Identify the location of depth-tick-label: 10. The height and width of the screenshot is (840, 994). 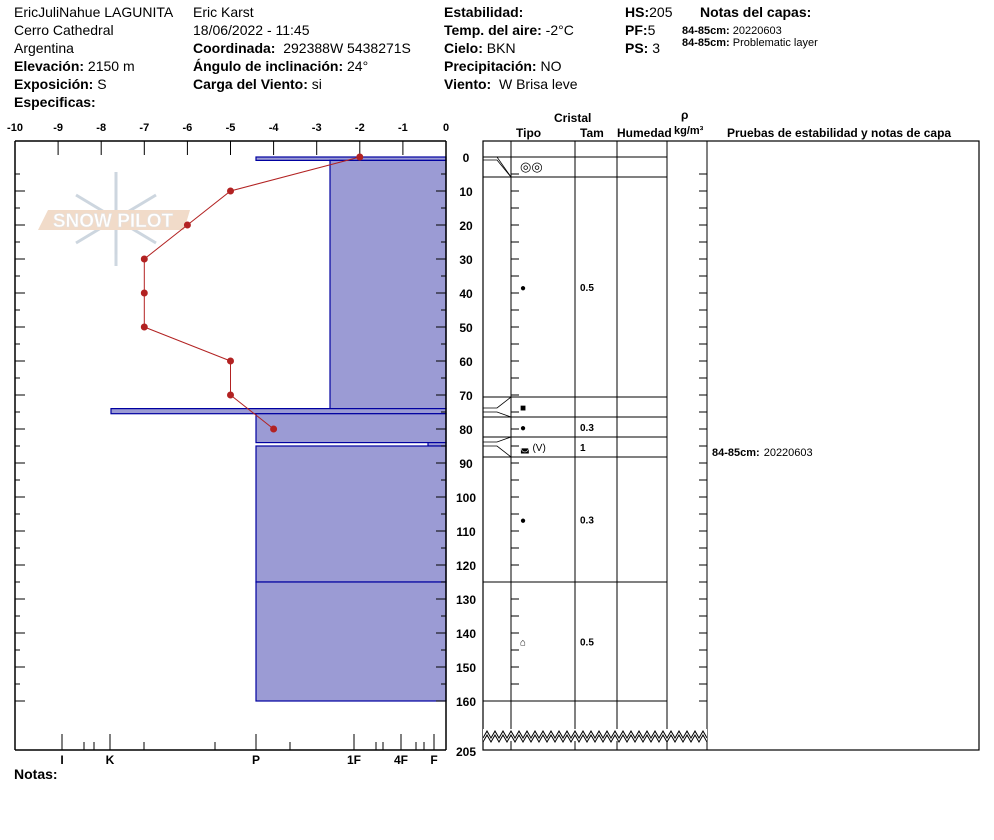
(466, 192).